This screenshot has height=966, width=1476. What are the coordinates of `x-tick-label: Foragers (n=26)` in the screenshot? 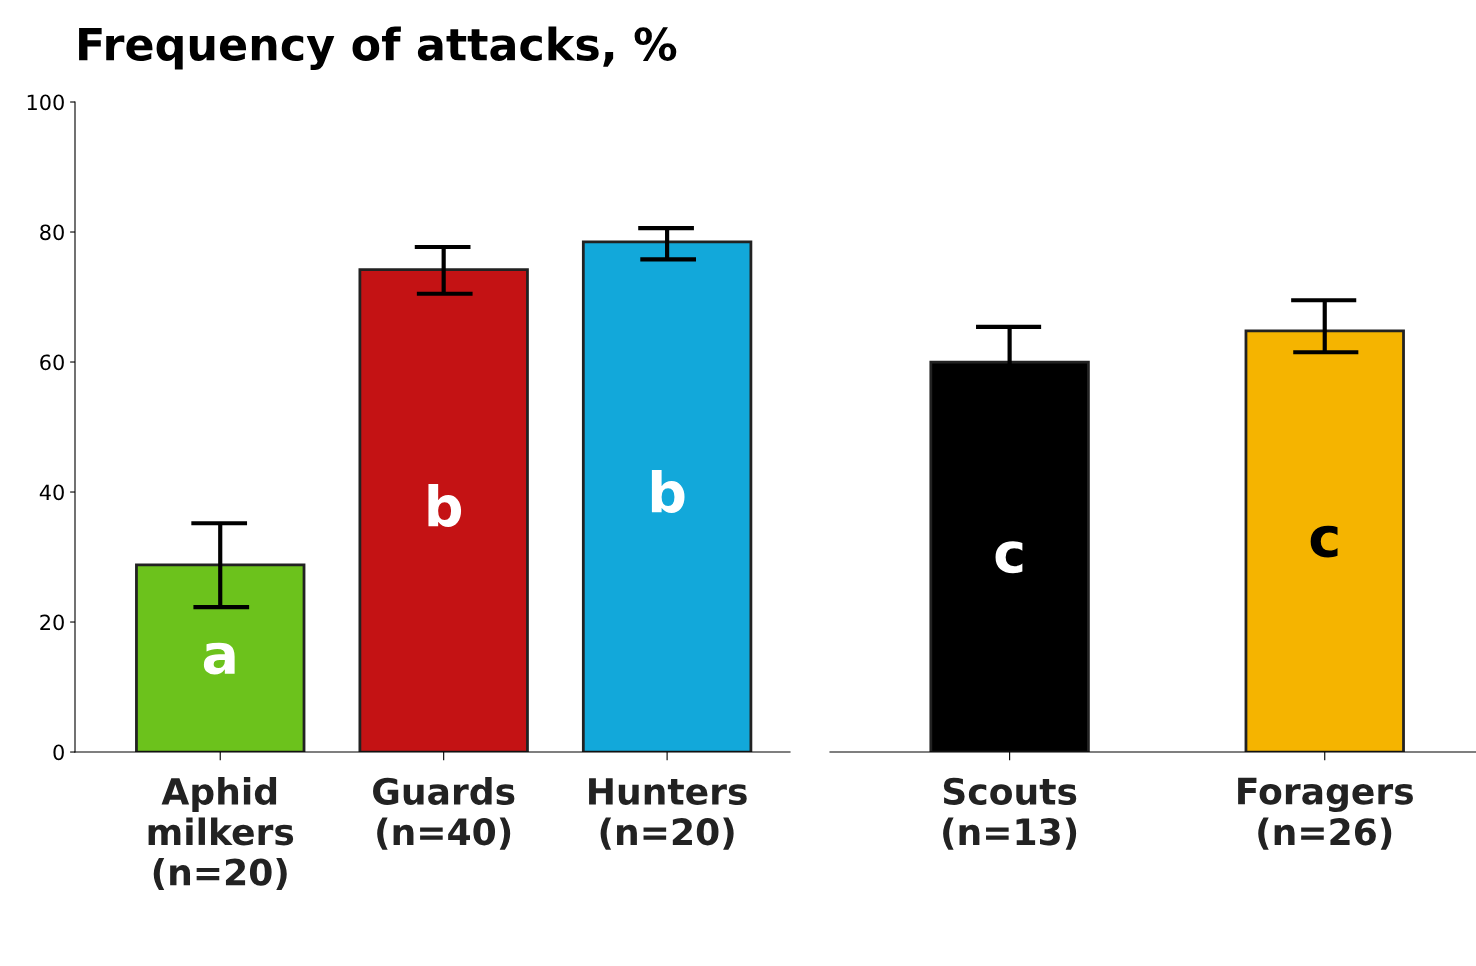 It's located at (1325, 813).